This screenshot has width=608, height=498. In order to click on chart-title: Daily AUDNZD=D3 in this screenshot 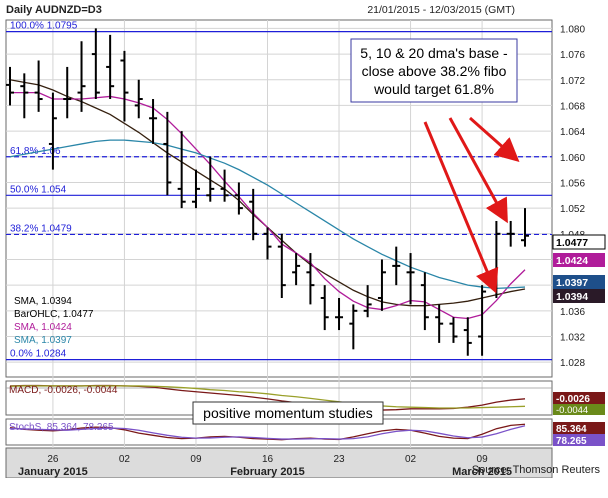, I will do `click(54, 10)`.